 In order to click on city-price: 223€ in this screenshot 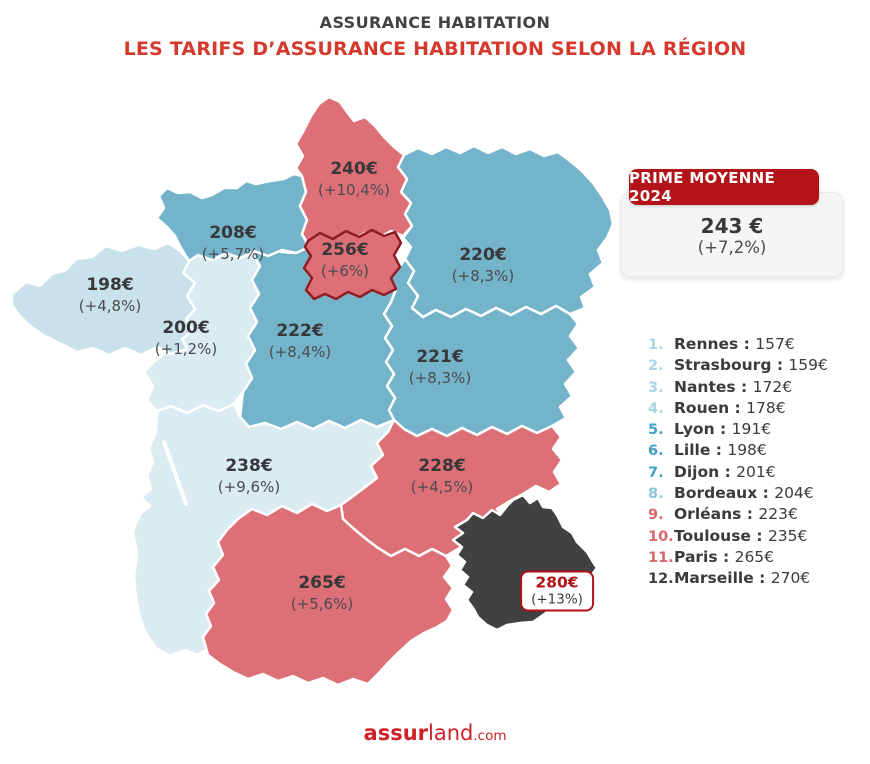, I will do `click(778, 514)`.